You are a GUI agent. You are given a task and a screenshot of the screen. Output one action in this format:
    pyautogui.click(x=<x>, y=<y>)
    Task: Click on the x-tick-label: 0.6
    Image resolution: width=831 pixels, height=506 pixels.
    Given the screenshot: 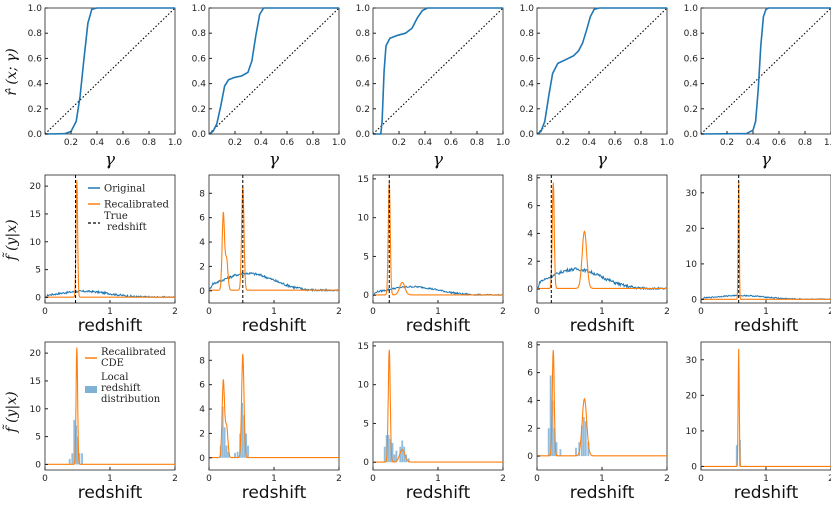 What is the action you would take?
    pyautogui.click(x=123, y=143)
    